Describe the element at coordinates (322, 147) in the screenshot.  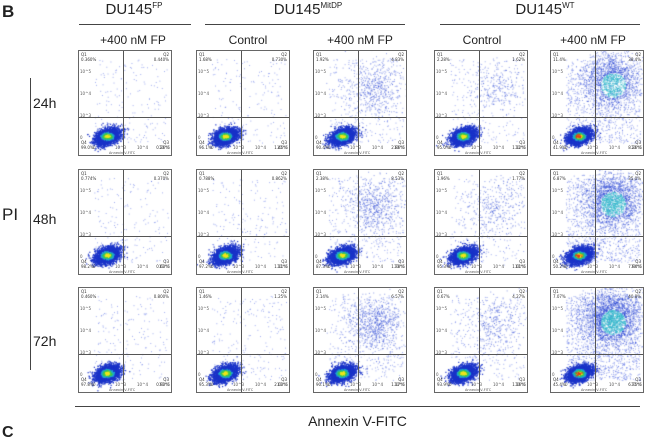
I see `quadrant-value: 90.4%` at that location.